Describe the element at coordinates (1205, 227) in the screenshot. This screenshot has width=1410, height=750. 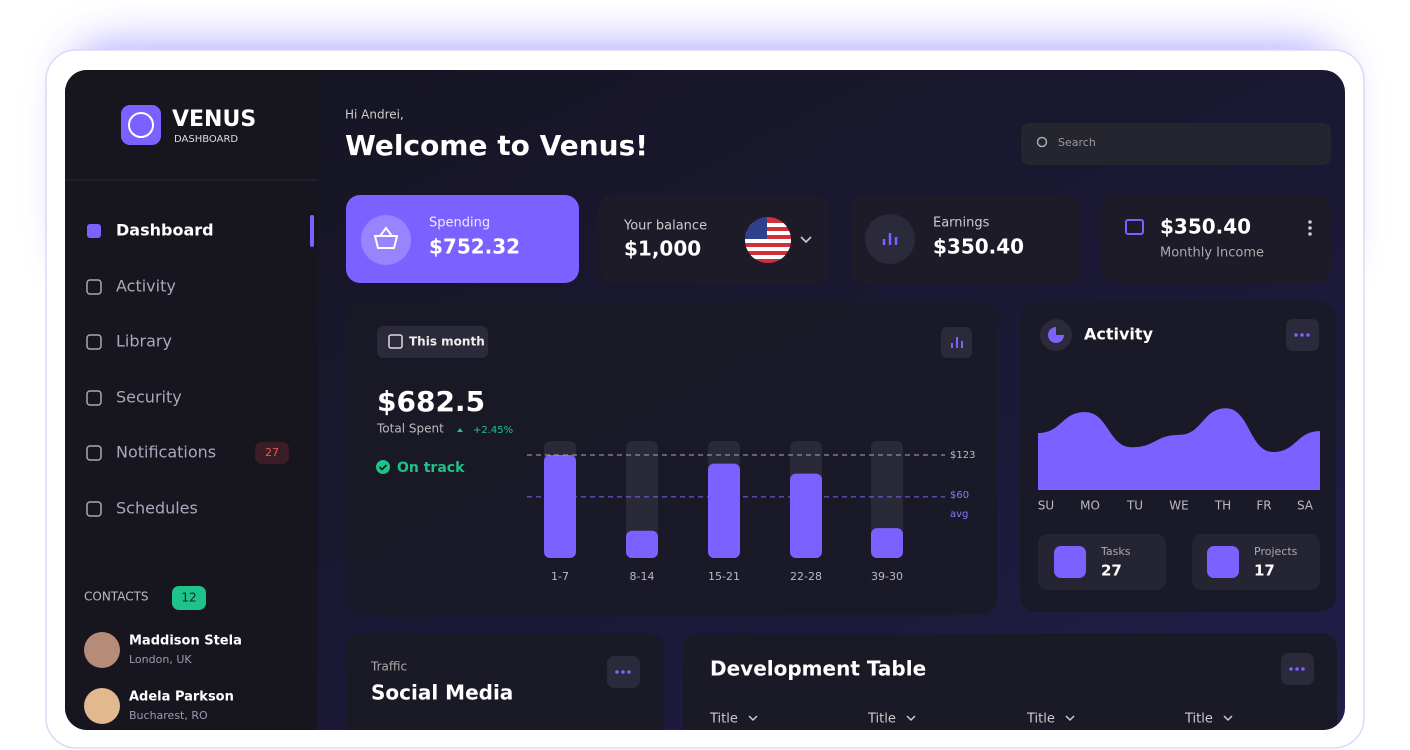
I see `card-value: $350.40` at that location.